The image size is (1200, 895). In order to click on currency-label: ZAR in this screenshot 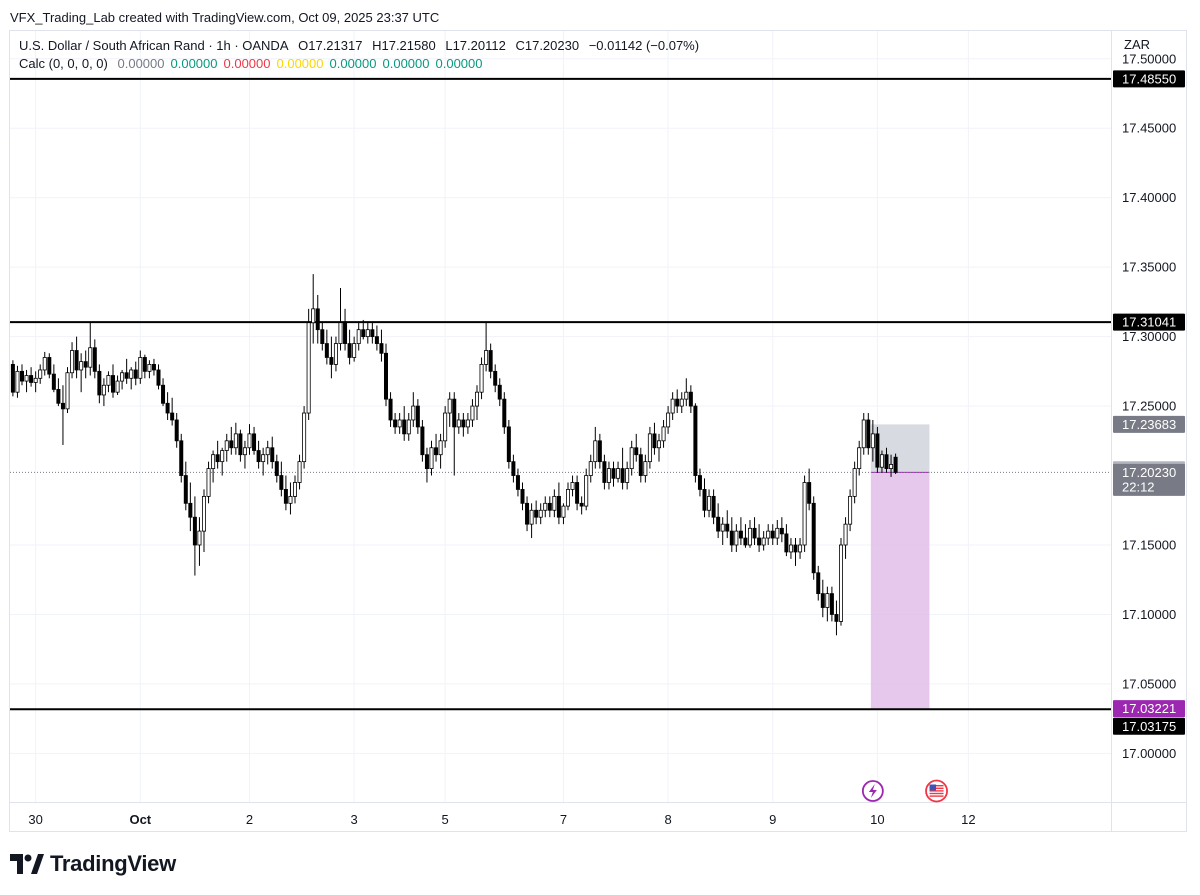, I will do `click(1137, 44)`.